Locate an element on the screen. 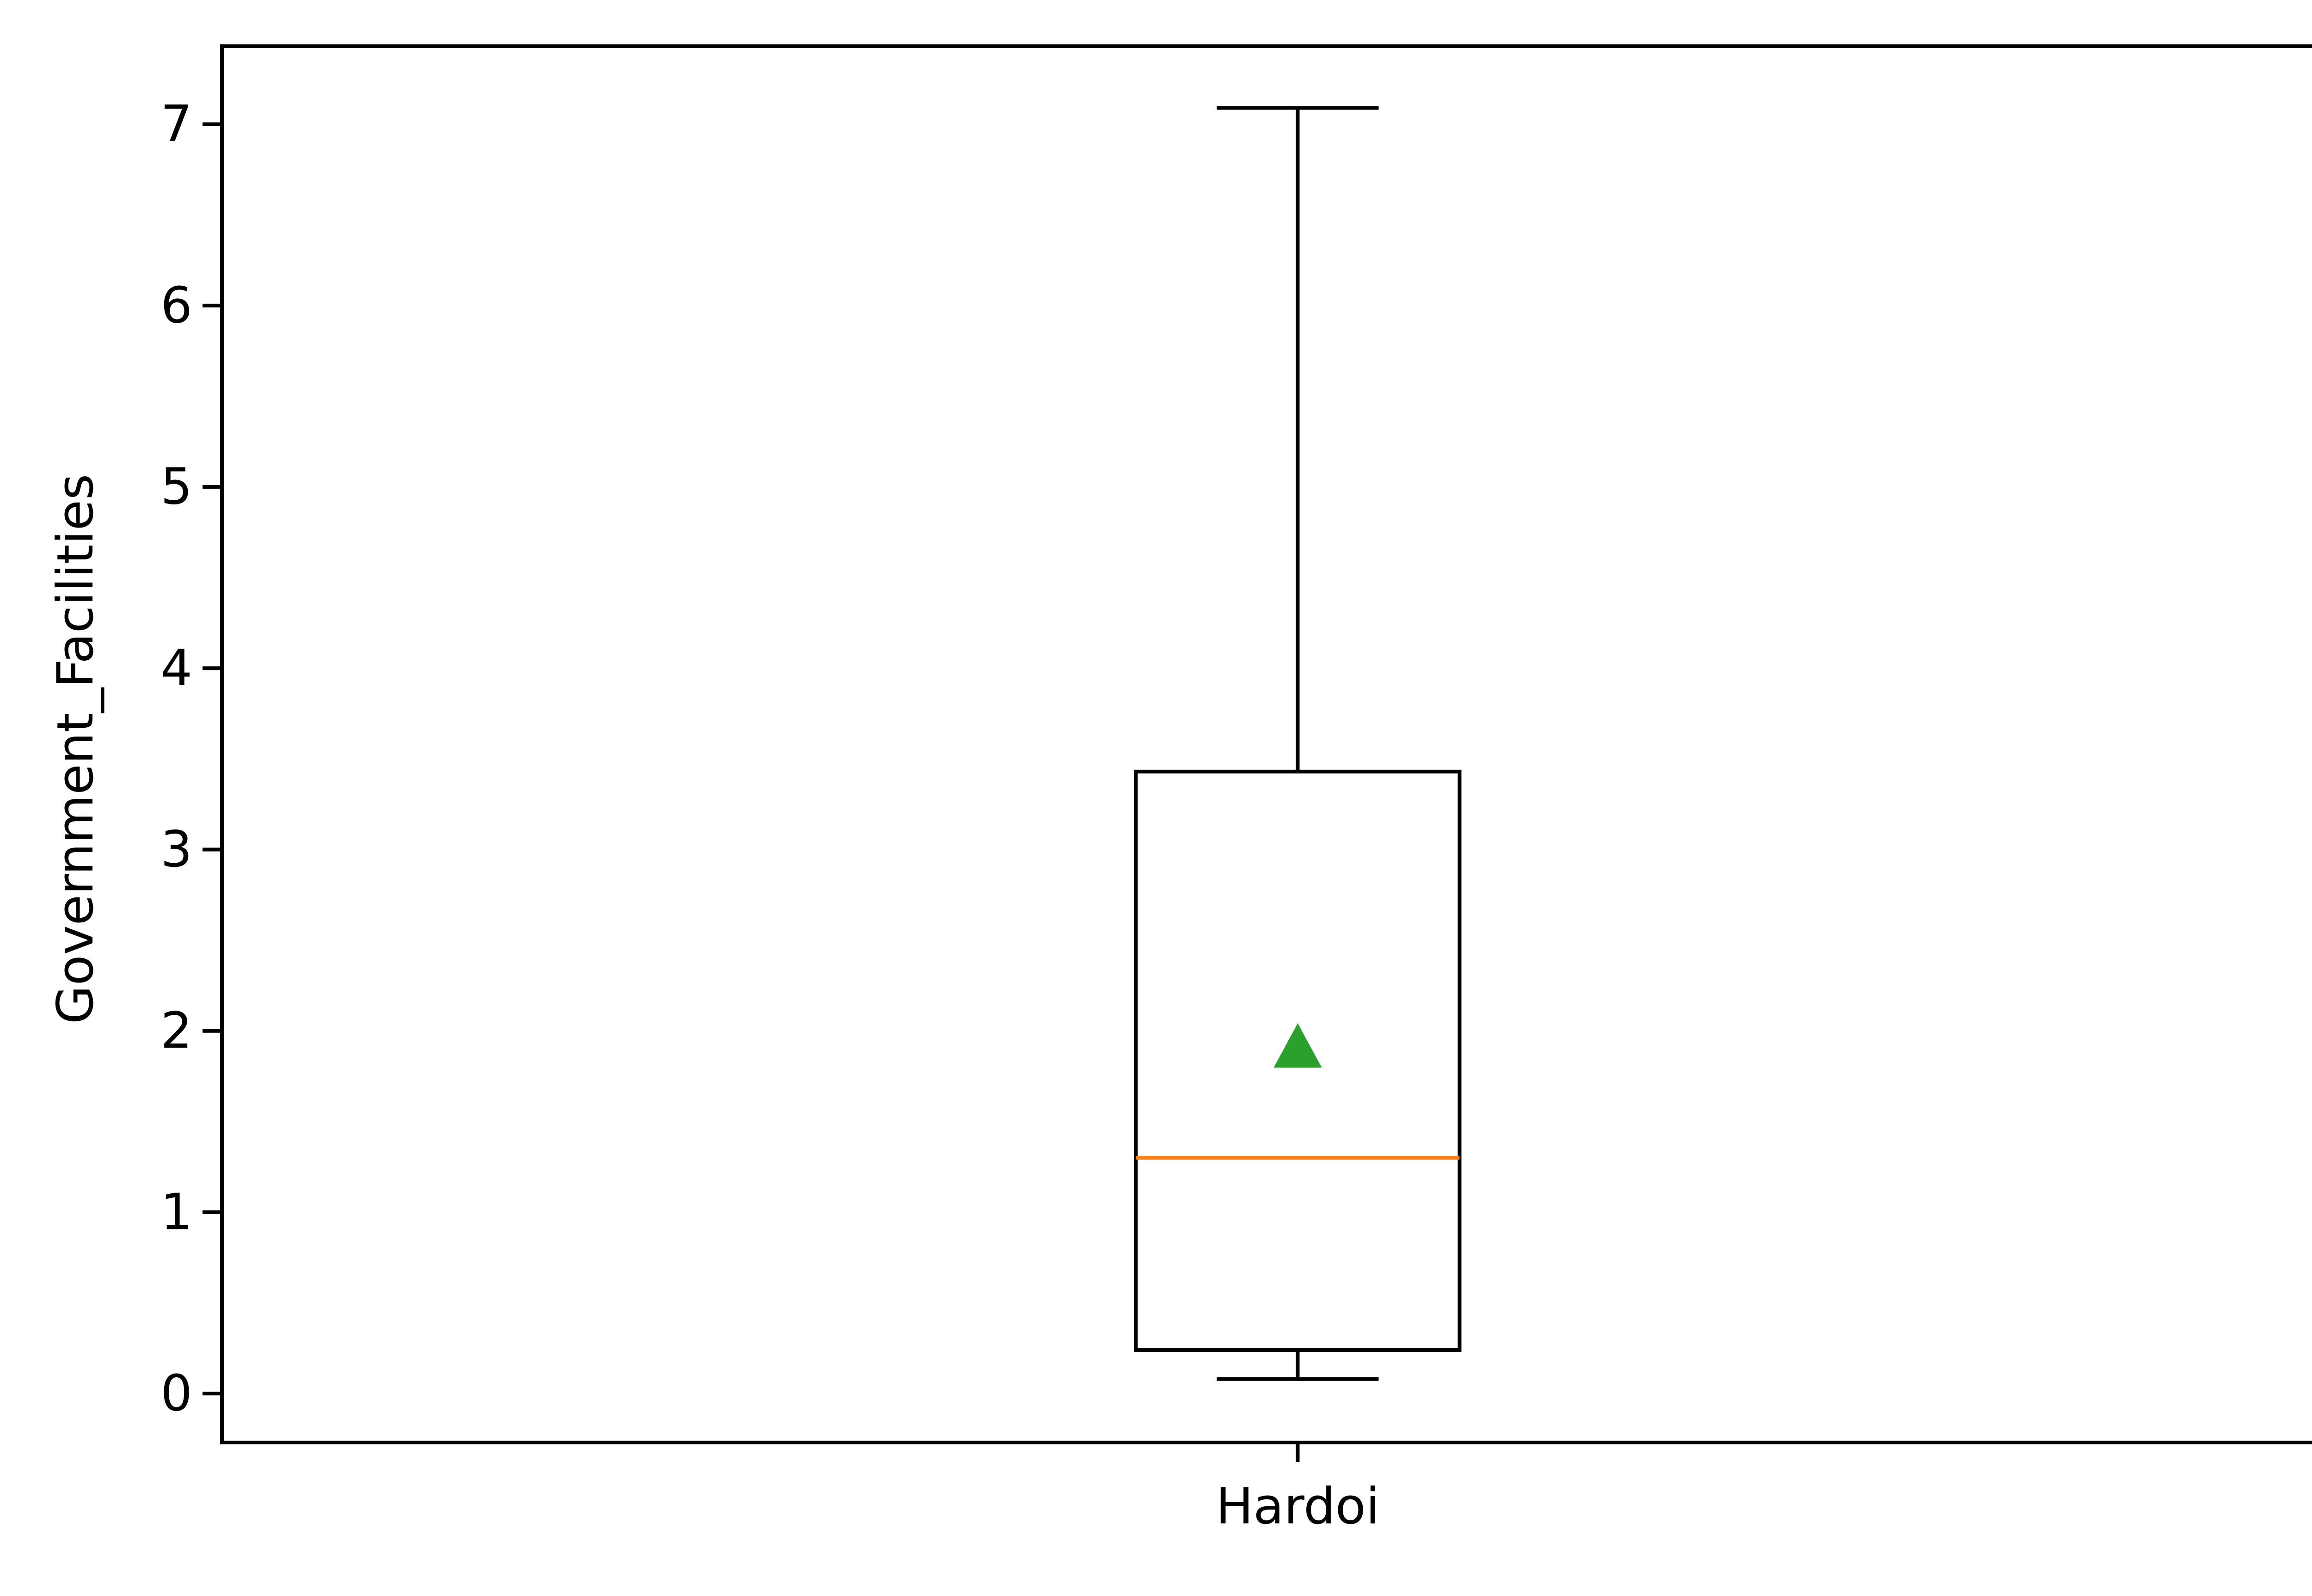 The width and height of the screenshot is (2312, 1596). y-tick-label: 2 is located at coordinates (176, 1031).